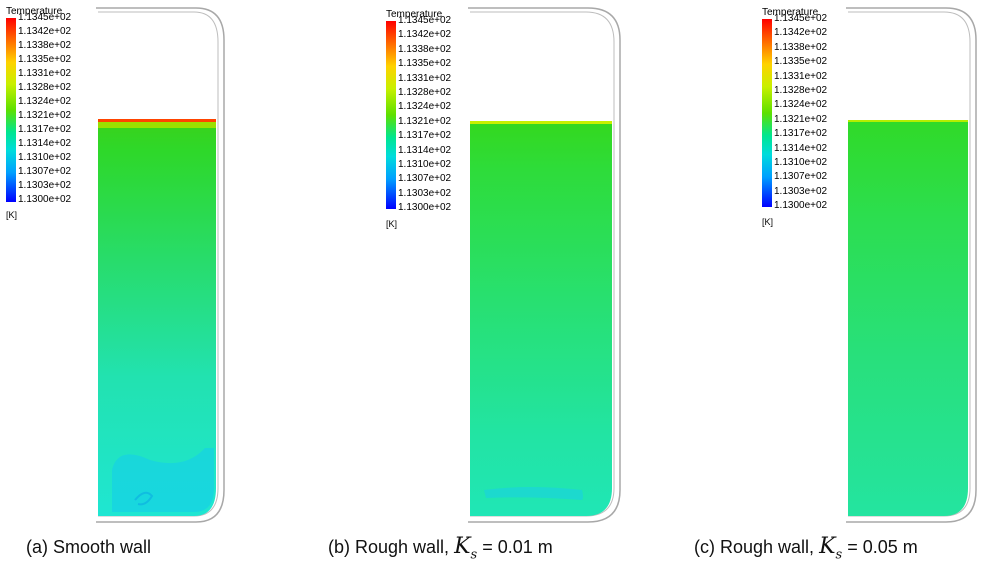 The height and width of the screenshot is (569, 984). Describe the element at coordinates (144, 498) in the screenshot. I see `cold-eddy` at that location.